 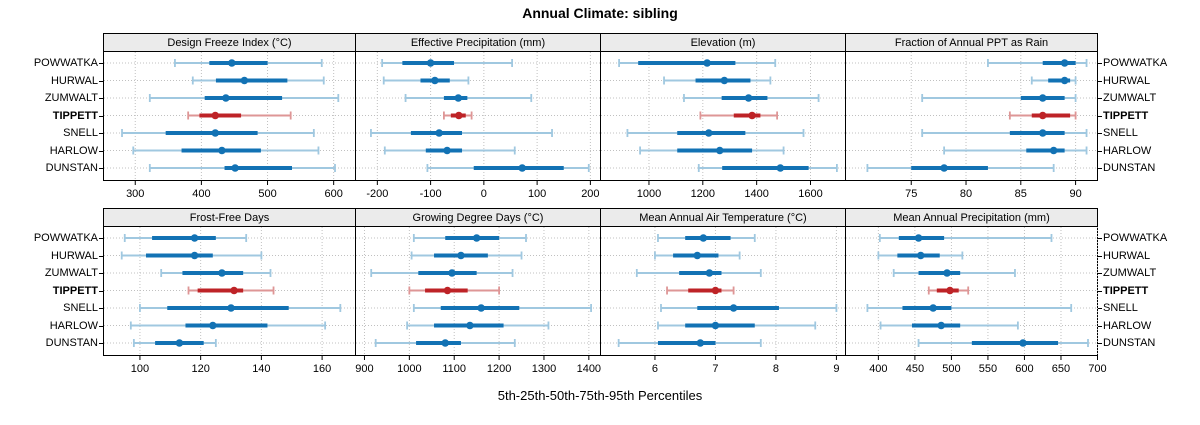 What do you see at coordinates (971, 218) in the screenshot?
I see `panel-title: Mean Annual Precipitation (mm)` at bounding box center [971, 218].